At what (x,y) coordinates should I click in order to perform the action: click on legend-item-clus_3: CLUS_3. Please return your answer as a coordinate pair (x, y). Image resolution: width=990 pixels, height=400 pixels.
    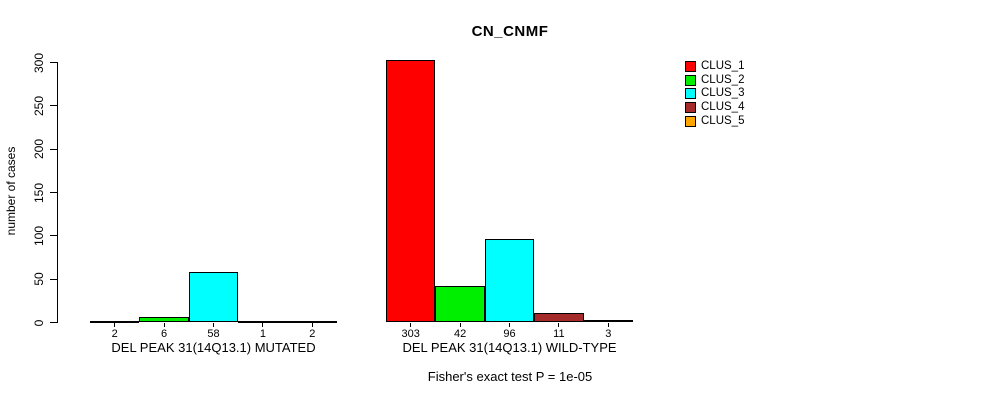
    Looking at the image, I should click on (715, 93).